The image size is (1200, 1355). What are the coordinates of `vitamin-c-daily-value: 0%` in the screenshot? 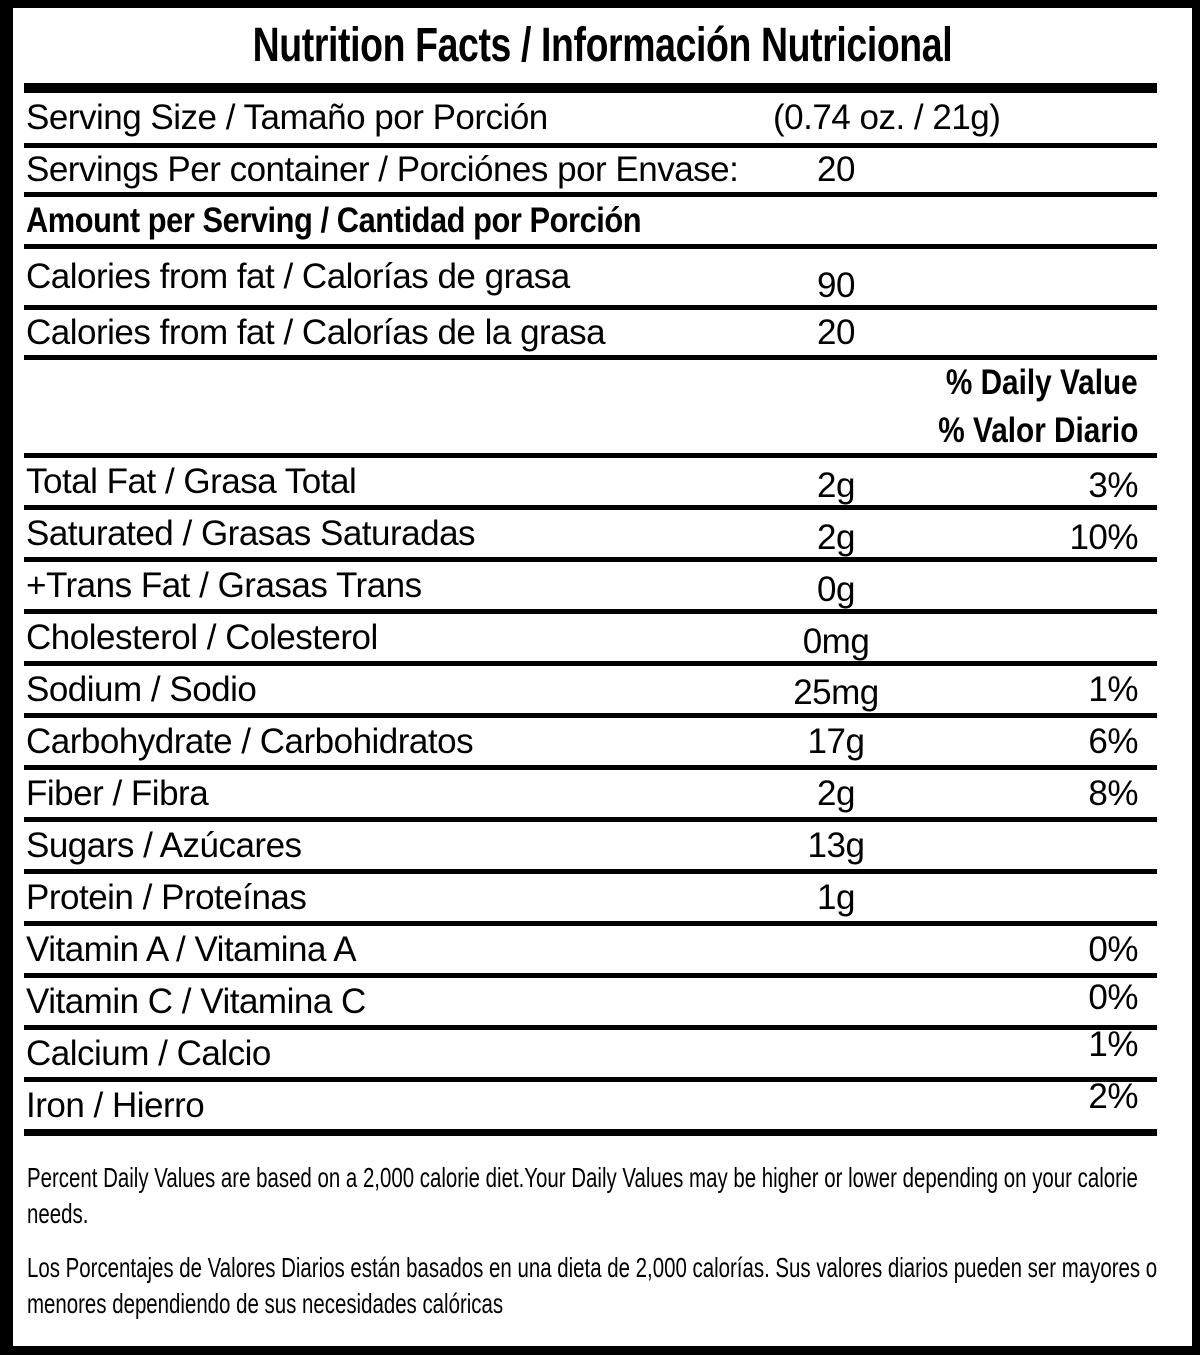 It's located at (1113, 997).